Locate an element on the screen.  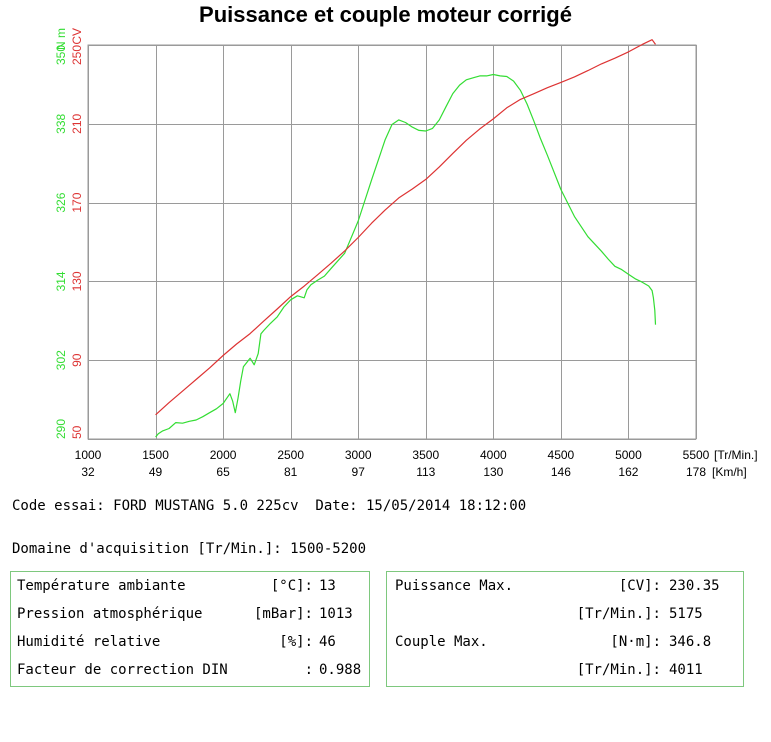
speed-tick-label: 81 is located at coordinates (291, 472).